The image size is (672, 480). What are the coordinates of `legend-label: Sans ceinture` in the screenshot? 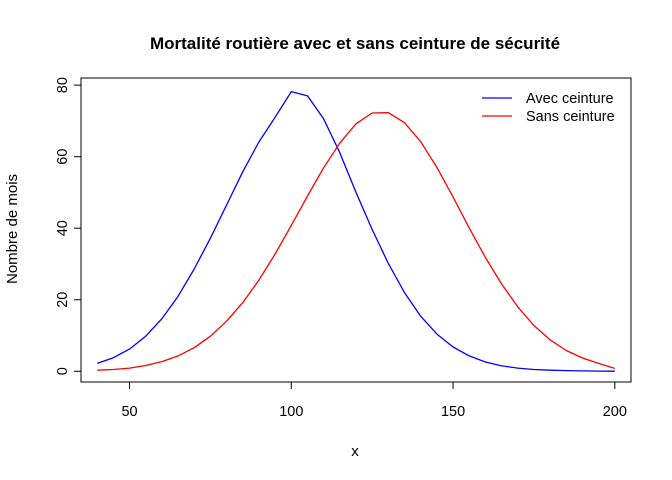 It's located at (570, 117).